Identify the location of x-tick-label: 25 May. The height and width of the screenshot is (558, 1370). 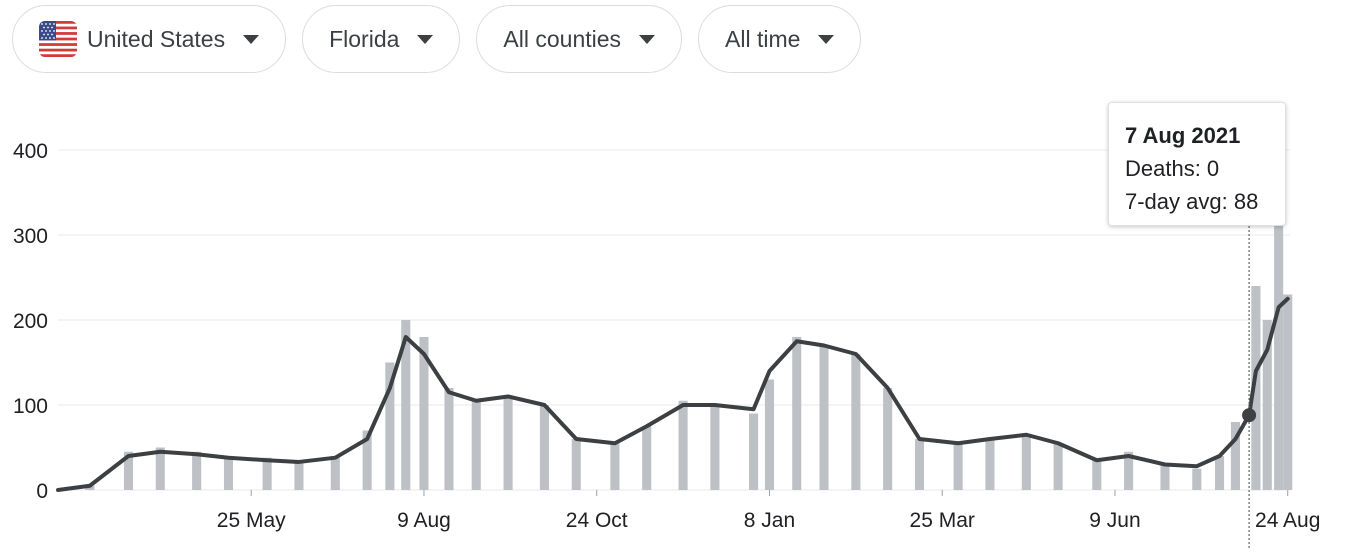
(251, 520).